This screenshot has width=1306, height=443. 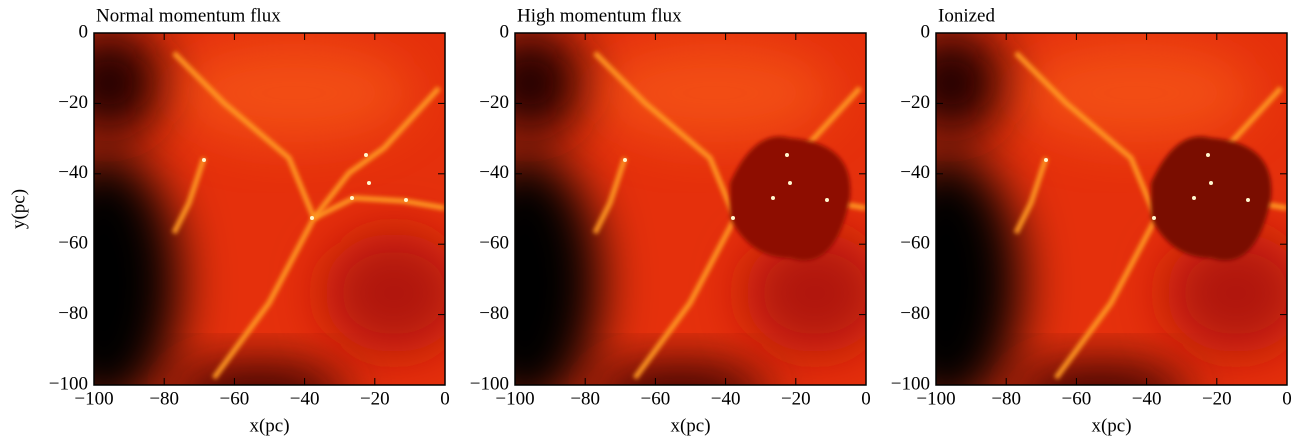 What do you see at coordinates (966, 15) in the screenshot?
I see `panel-title: Ionized` at bounding box center [966, 15].